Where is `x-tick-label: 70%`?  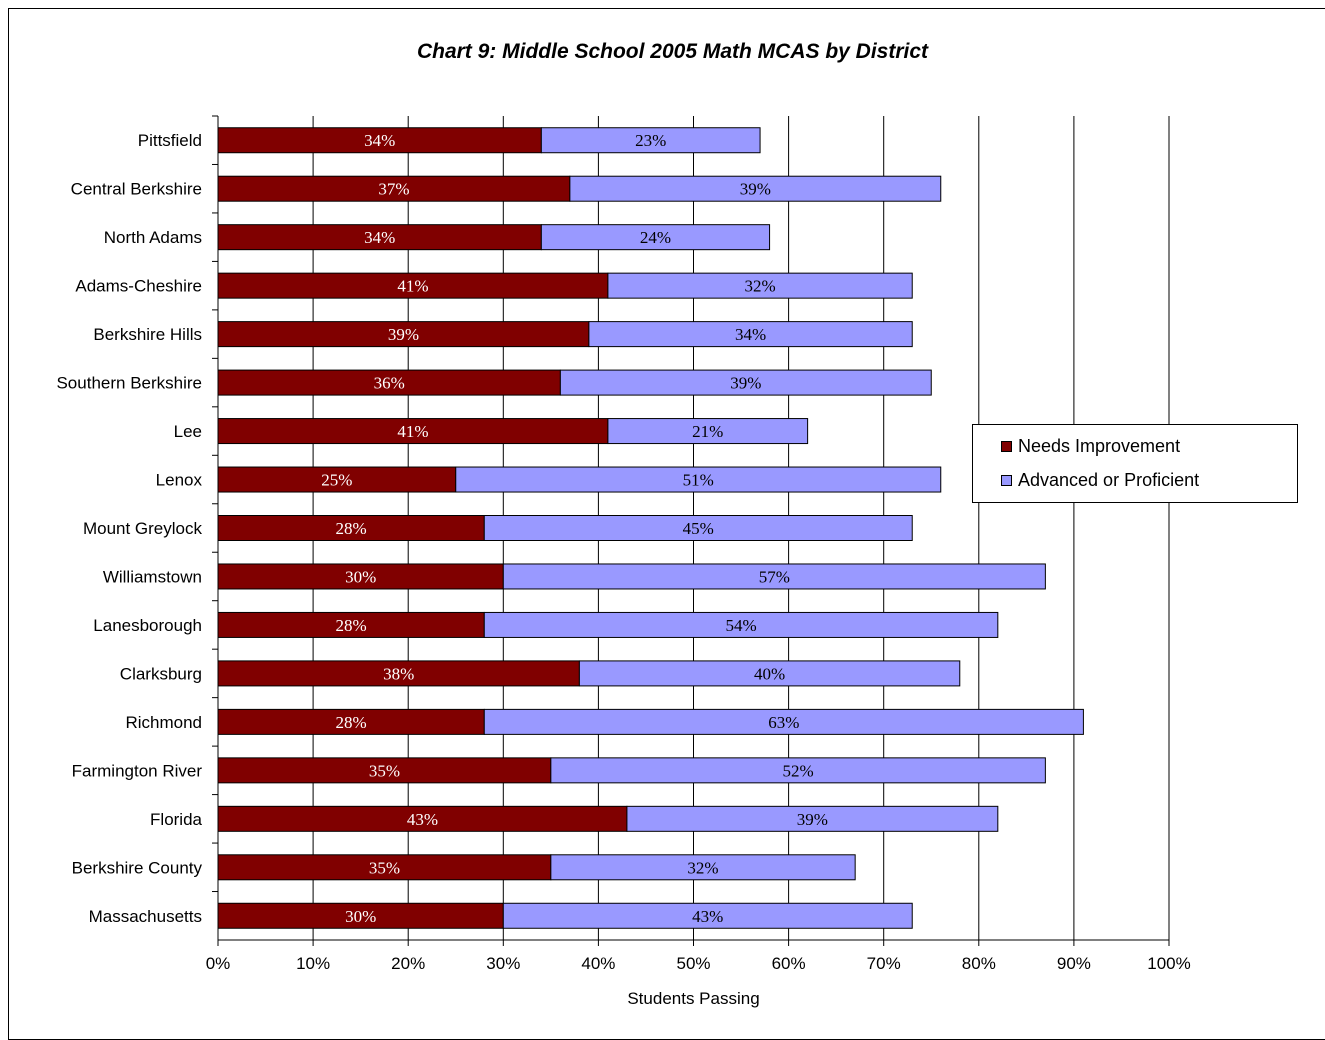
x-tick-label: 70% is located at coordinates (884, 963).